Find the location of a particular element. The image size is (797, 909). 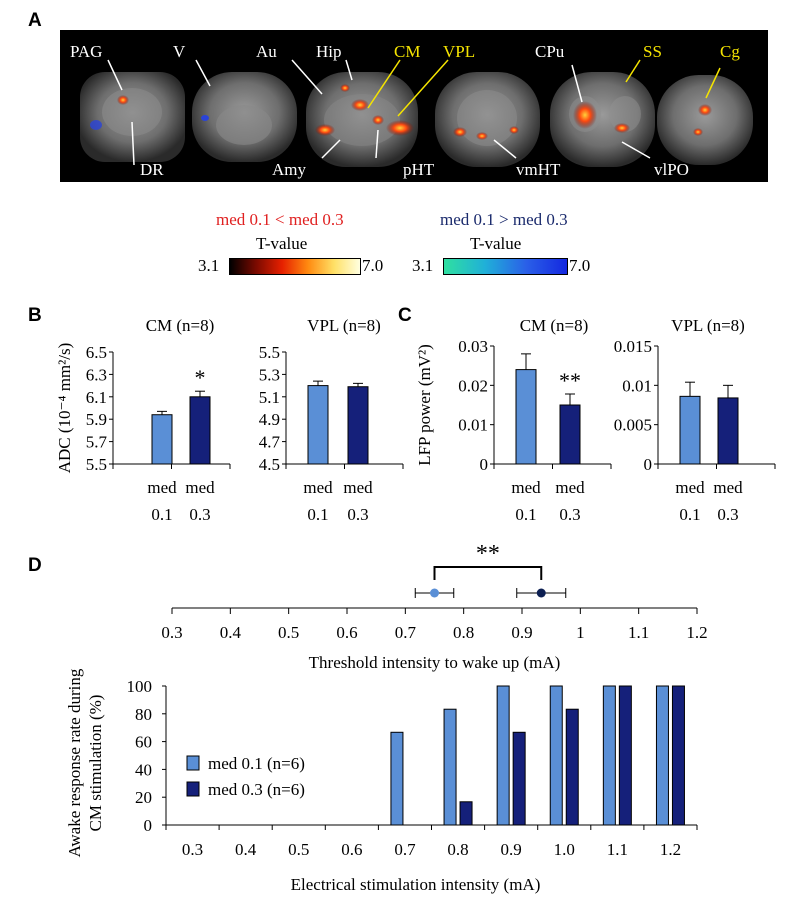

y-tick-label: 20 is located at coordinates (143, 797).